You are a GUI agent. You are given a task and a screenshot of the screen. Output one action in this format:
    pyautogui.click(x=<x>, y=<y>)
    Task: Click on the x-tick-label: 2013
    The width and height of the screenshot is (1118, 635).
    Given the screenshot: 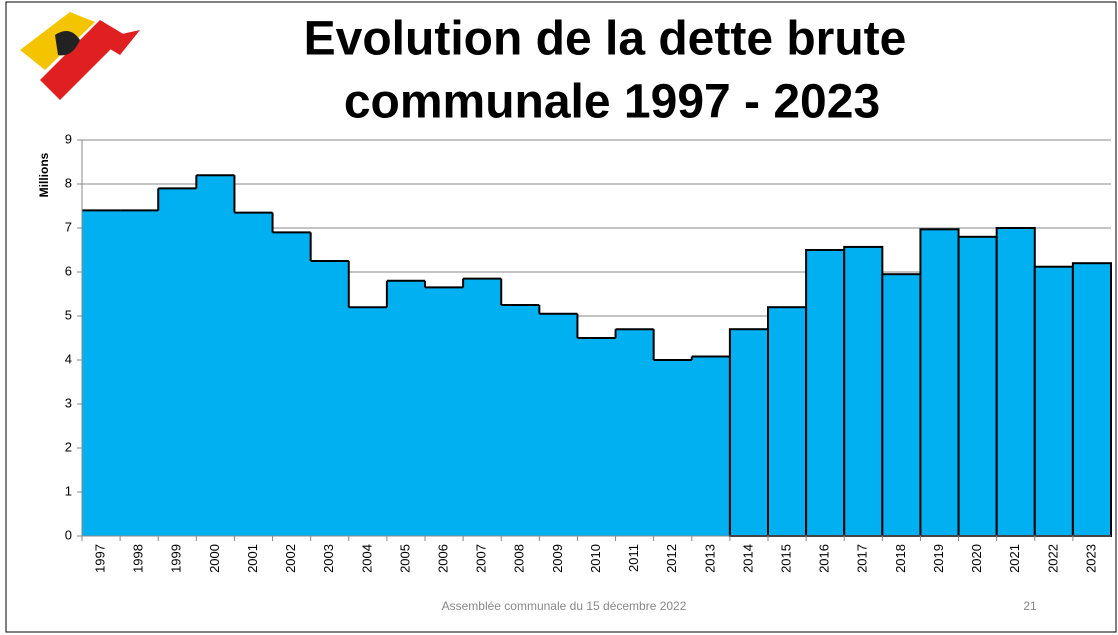 What is the action you would take?
    pyautogui.click(x=709, y=558)
    